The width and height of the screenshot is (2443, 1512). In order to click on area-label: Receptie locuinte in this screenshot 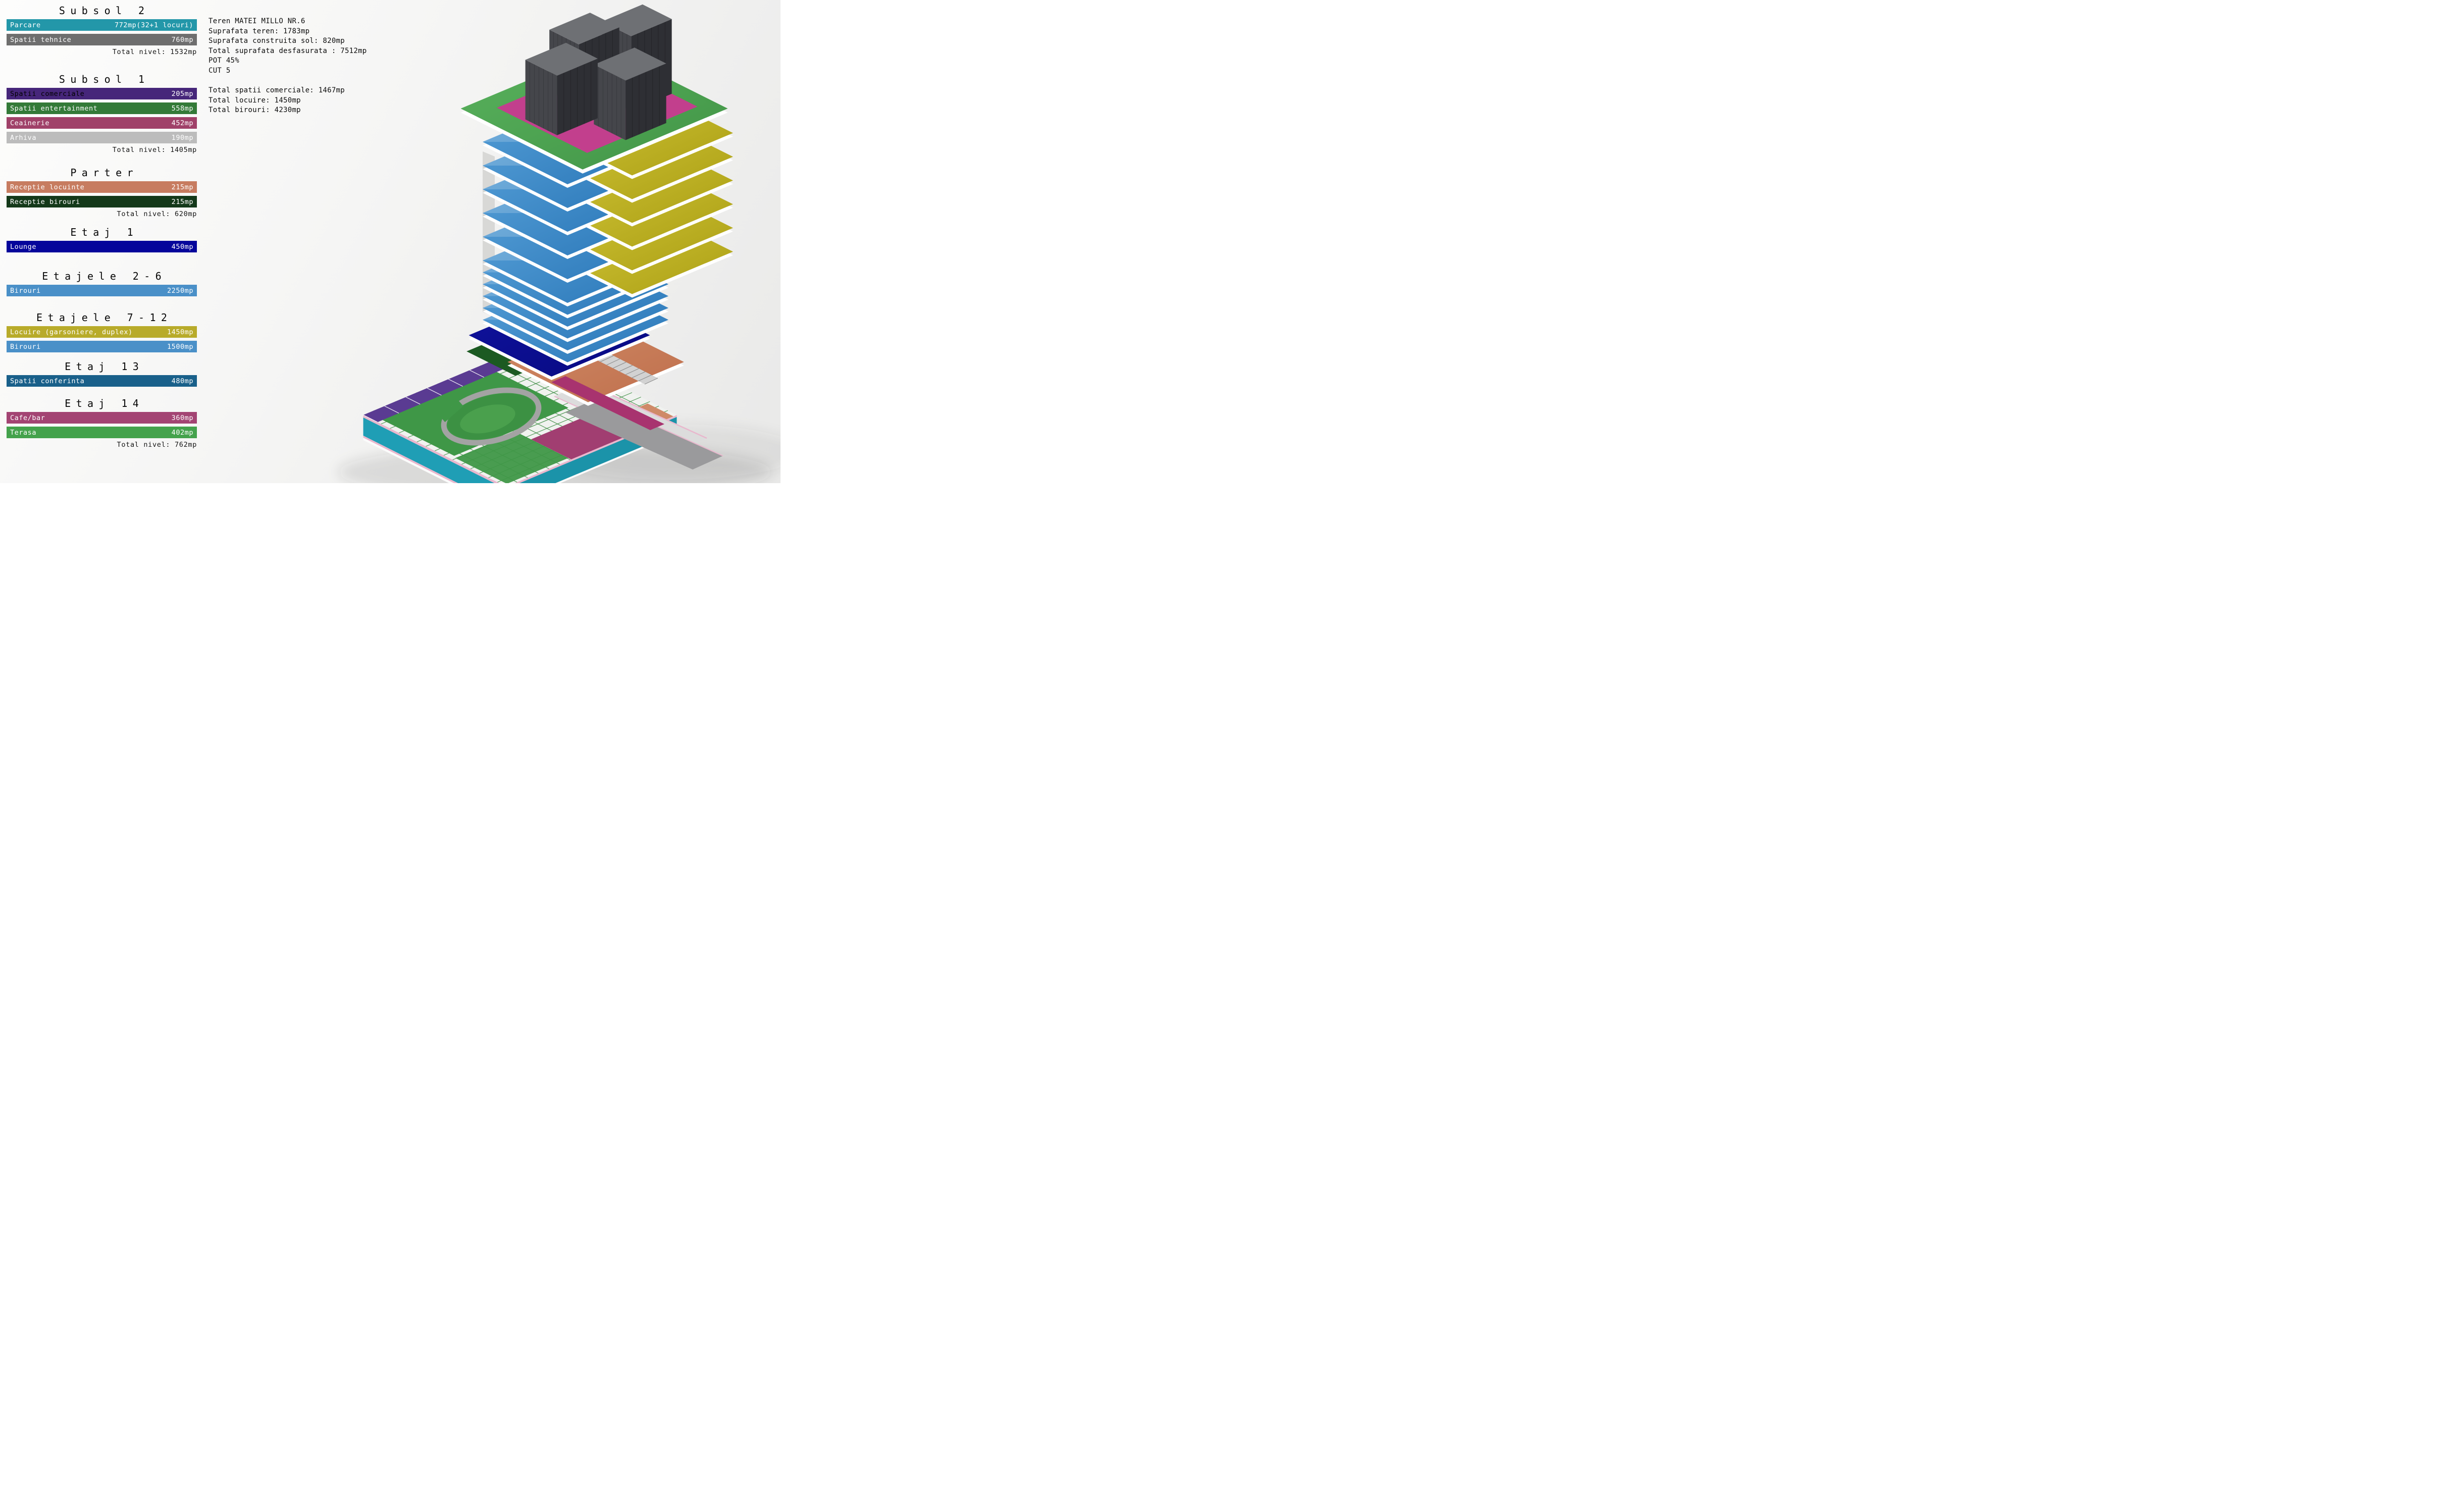, I will do `click(47, 187)`.